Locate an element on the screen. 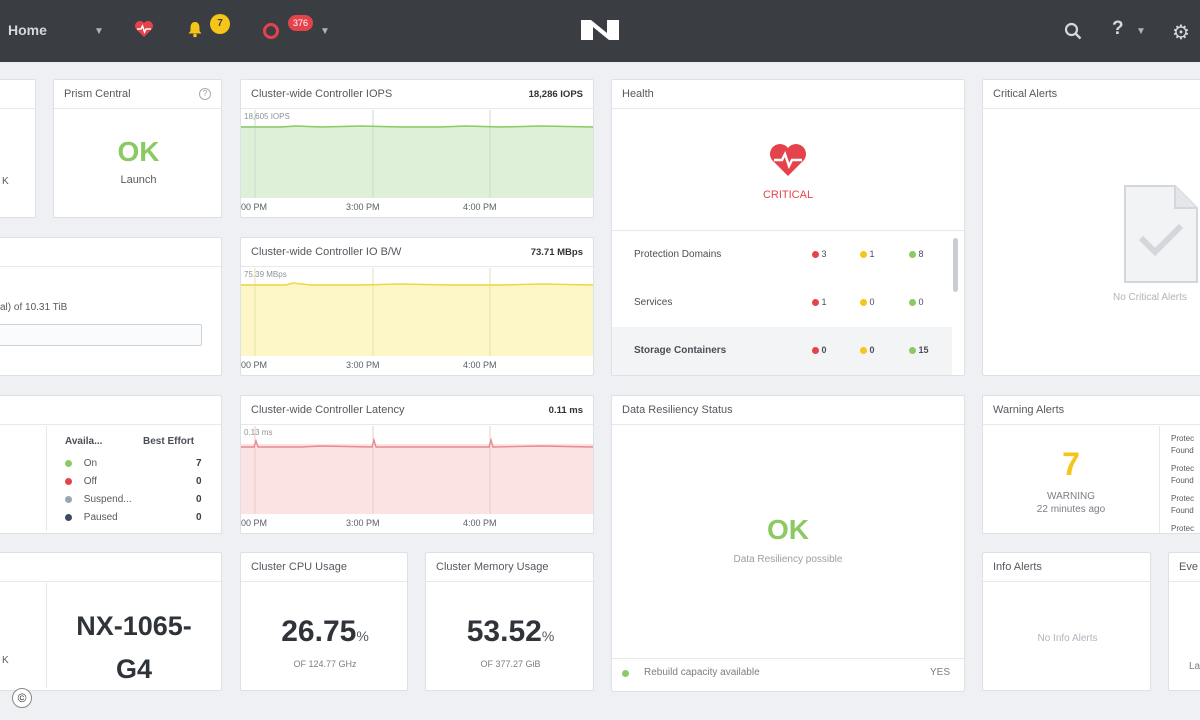 This screenshot has height=720, width=1200. events-widget: Eve La is located at coordinates (1184, 621).